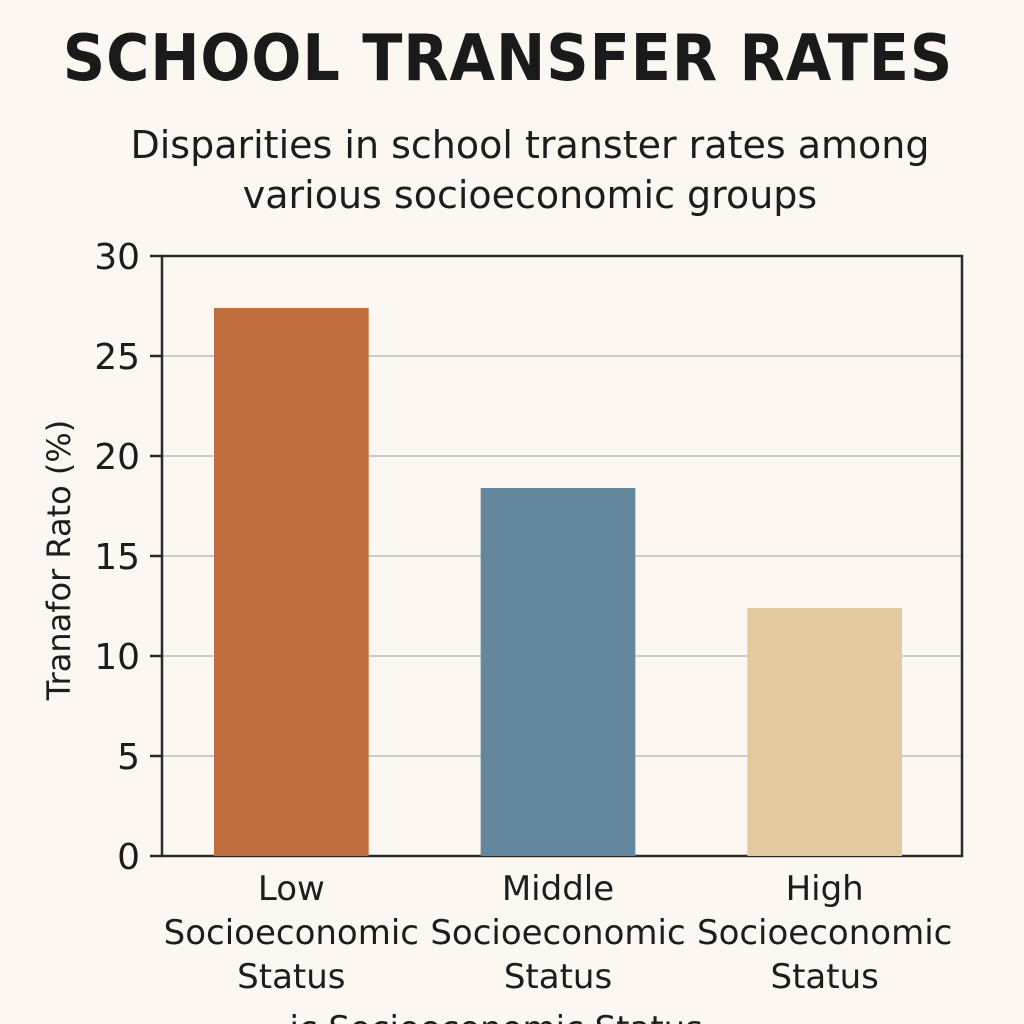 The height and width of the screenshot is (1024, 1024). I want to click on x-tick-label: Low, so click(291, 889).